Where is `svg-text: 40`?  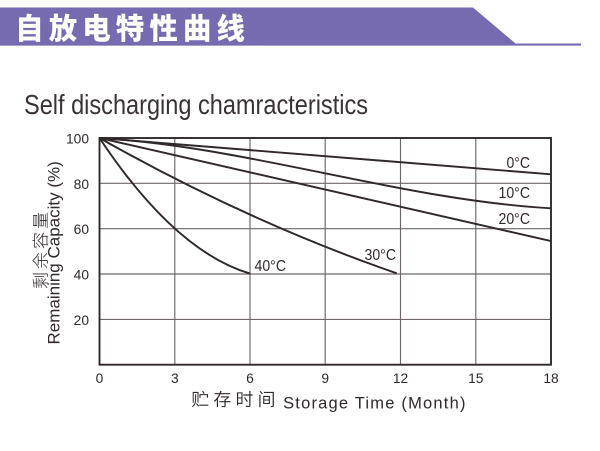 svg-text: 40 is located at coordinates (82, 275).